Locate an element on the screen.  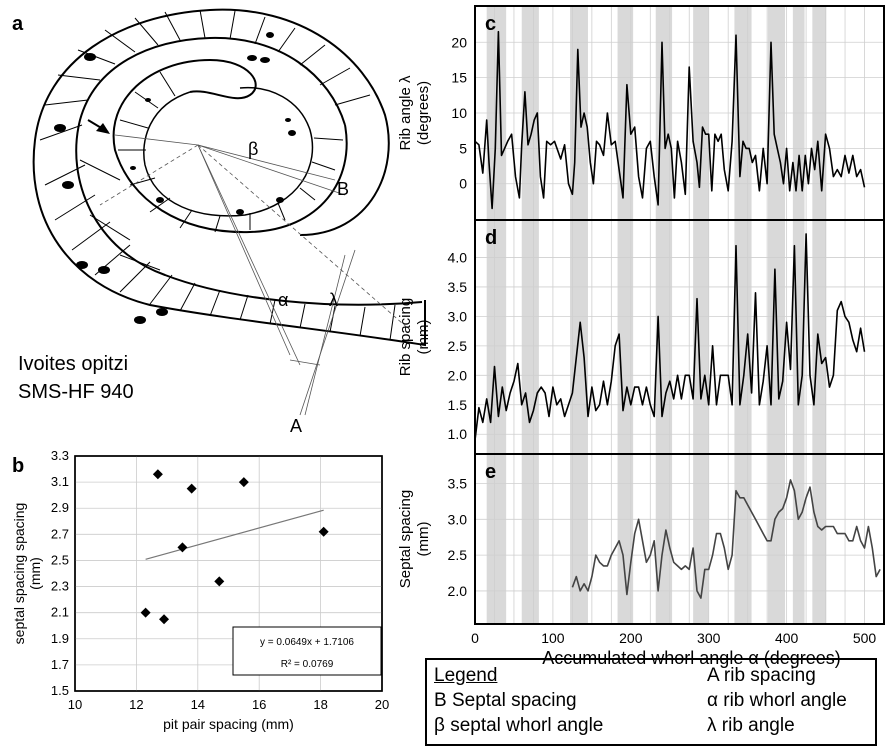
y-tick-label: 1.0 is located at coordinates (458, 434).